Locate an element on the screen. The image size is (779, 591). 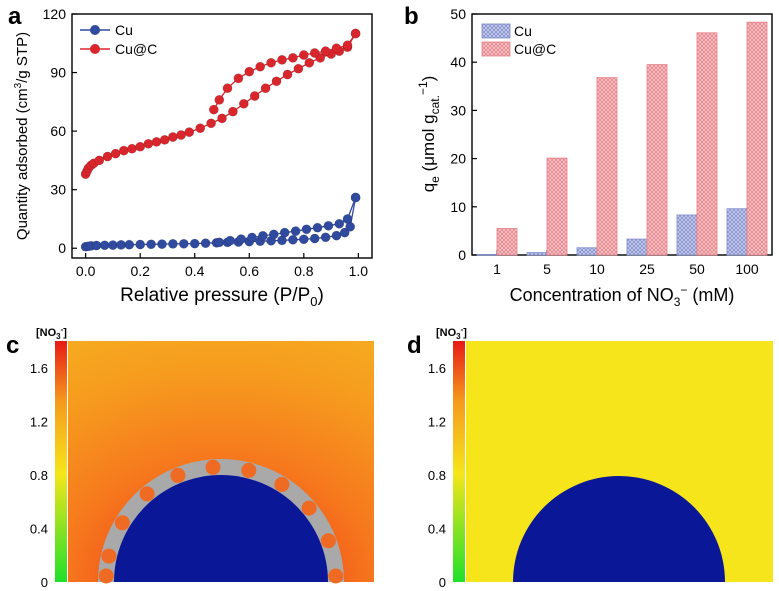
x-tick-label-b: 25 is located at coordinates (647, 269).